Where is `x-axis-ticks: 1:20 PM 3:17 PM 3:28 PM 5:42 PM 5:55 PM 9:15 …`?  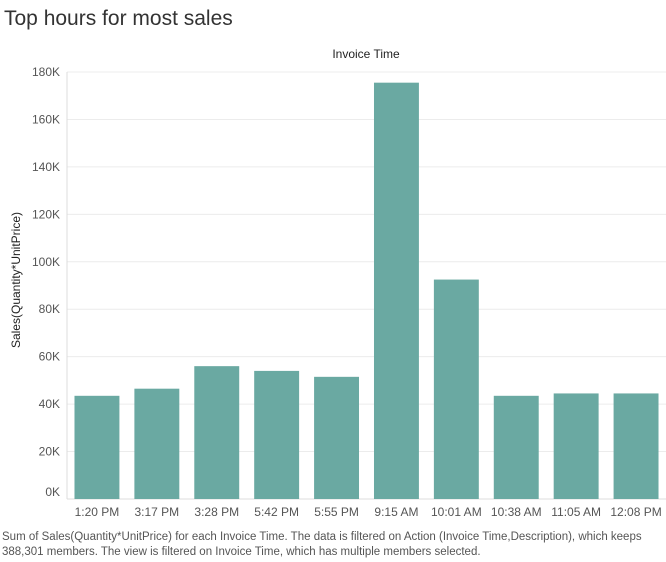 x-axis-ticks: 1:20 PM 3:17 PM 3:28 PM 5:42 PM 5:55 PM 9:15 … is located at coordinates (368, 512).